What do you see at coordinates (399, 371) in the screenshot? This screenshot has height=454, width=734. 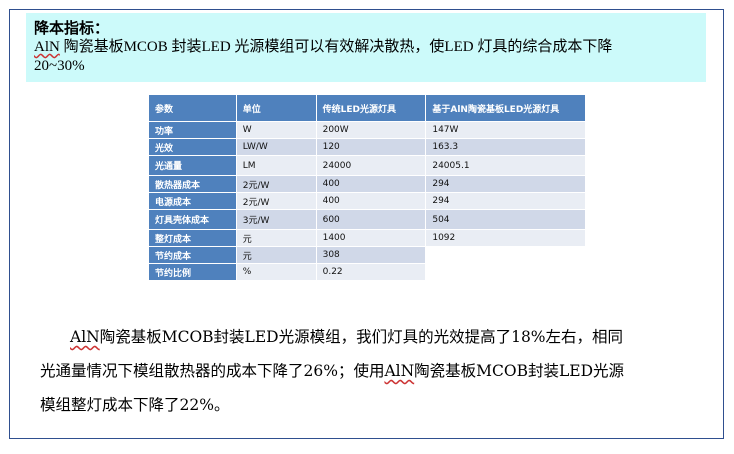 I see `summary-aln-term-2: AlN` at bounding box center [399, 371].